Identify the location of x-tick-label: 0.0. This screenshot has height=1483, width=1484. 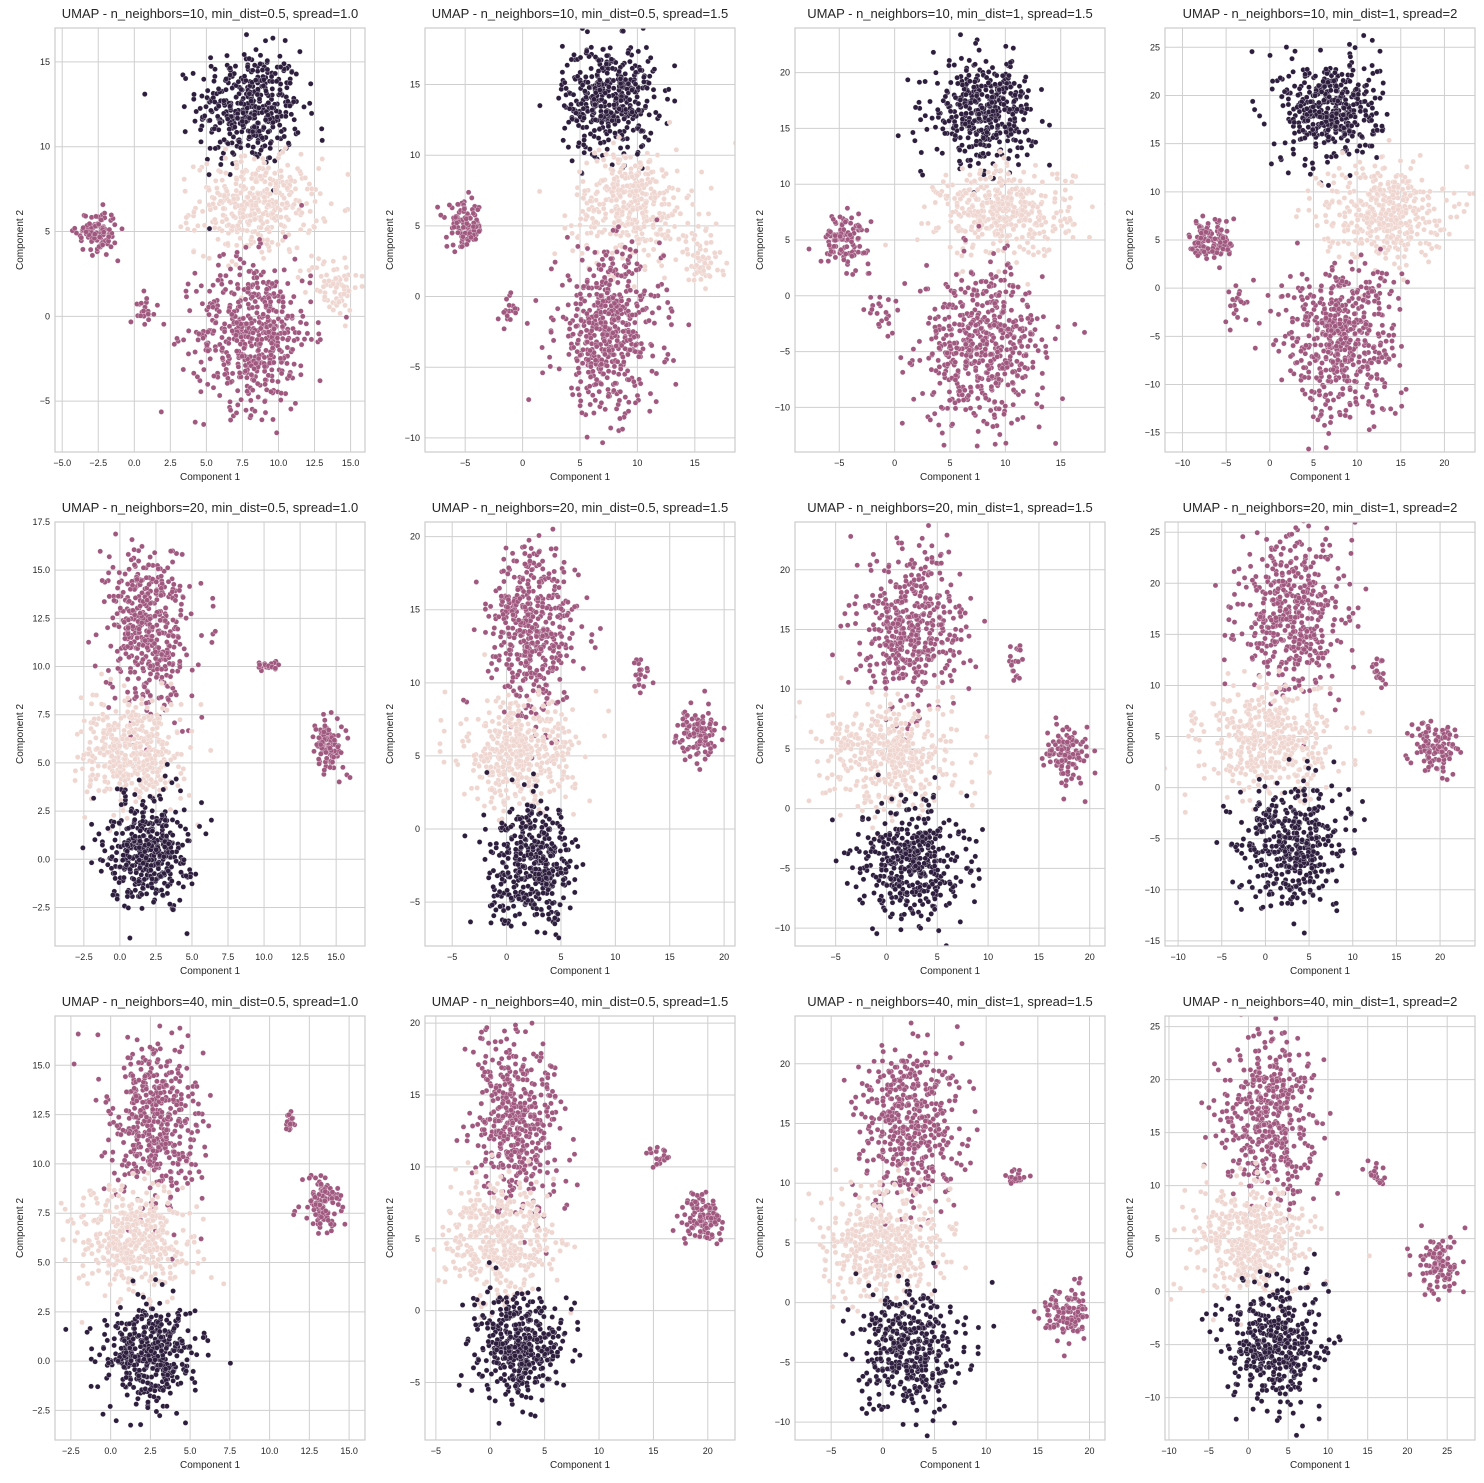
(134, 463).